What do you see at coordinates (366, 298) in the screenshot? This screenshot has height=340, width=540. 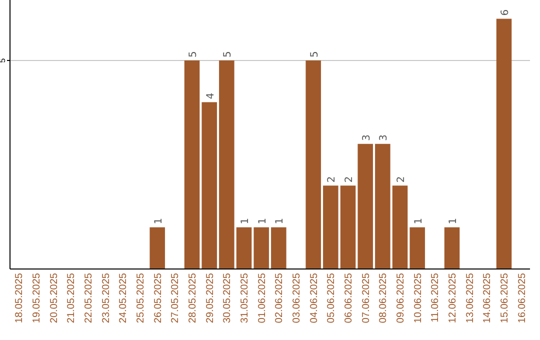 I see `x-tick-label: 07.06.2025` at bounding box center [366, 298].